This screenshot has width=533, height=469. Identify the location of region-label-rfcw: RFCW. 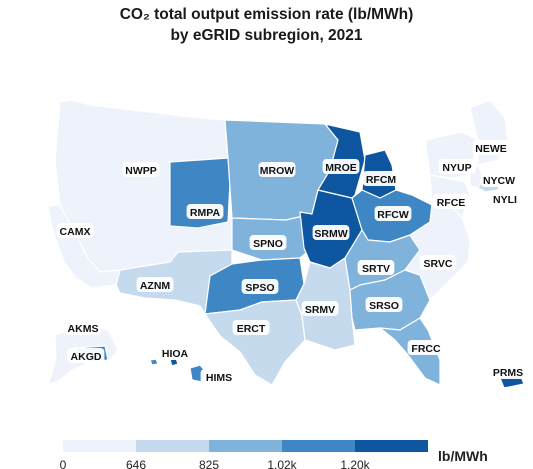
(393, 213).